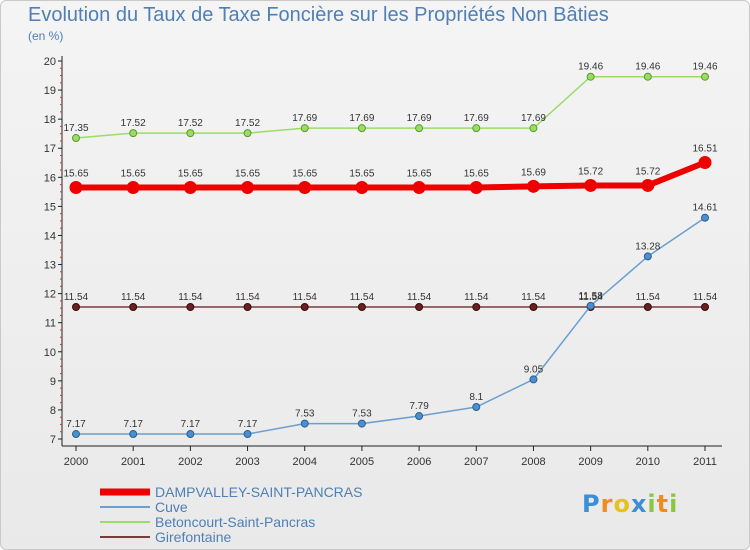 This screenshot has width=750, height=550. I want to click on y-tick-label: 14, so click(50, 236).